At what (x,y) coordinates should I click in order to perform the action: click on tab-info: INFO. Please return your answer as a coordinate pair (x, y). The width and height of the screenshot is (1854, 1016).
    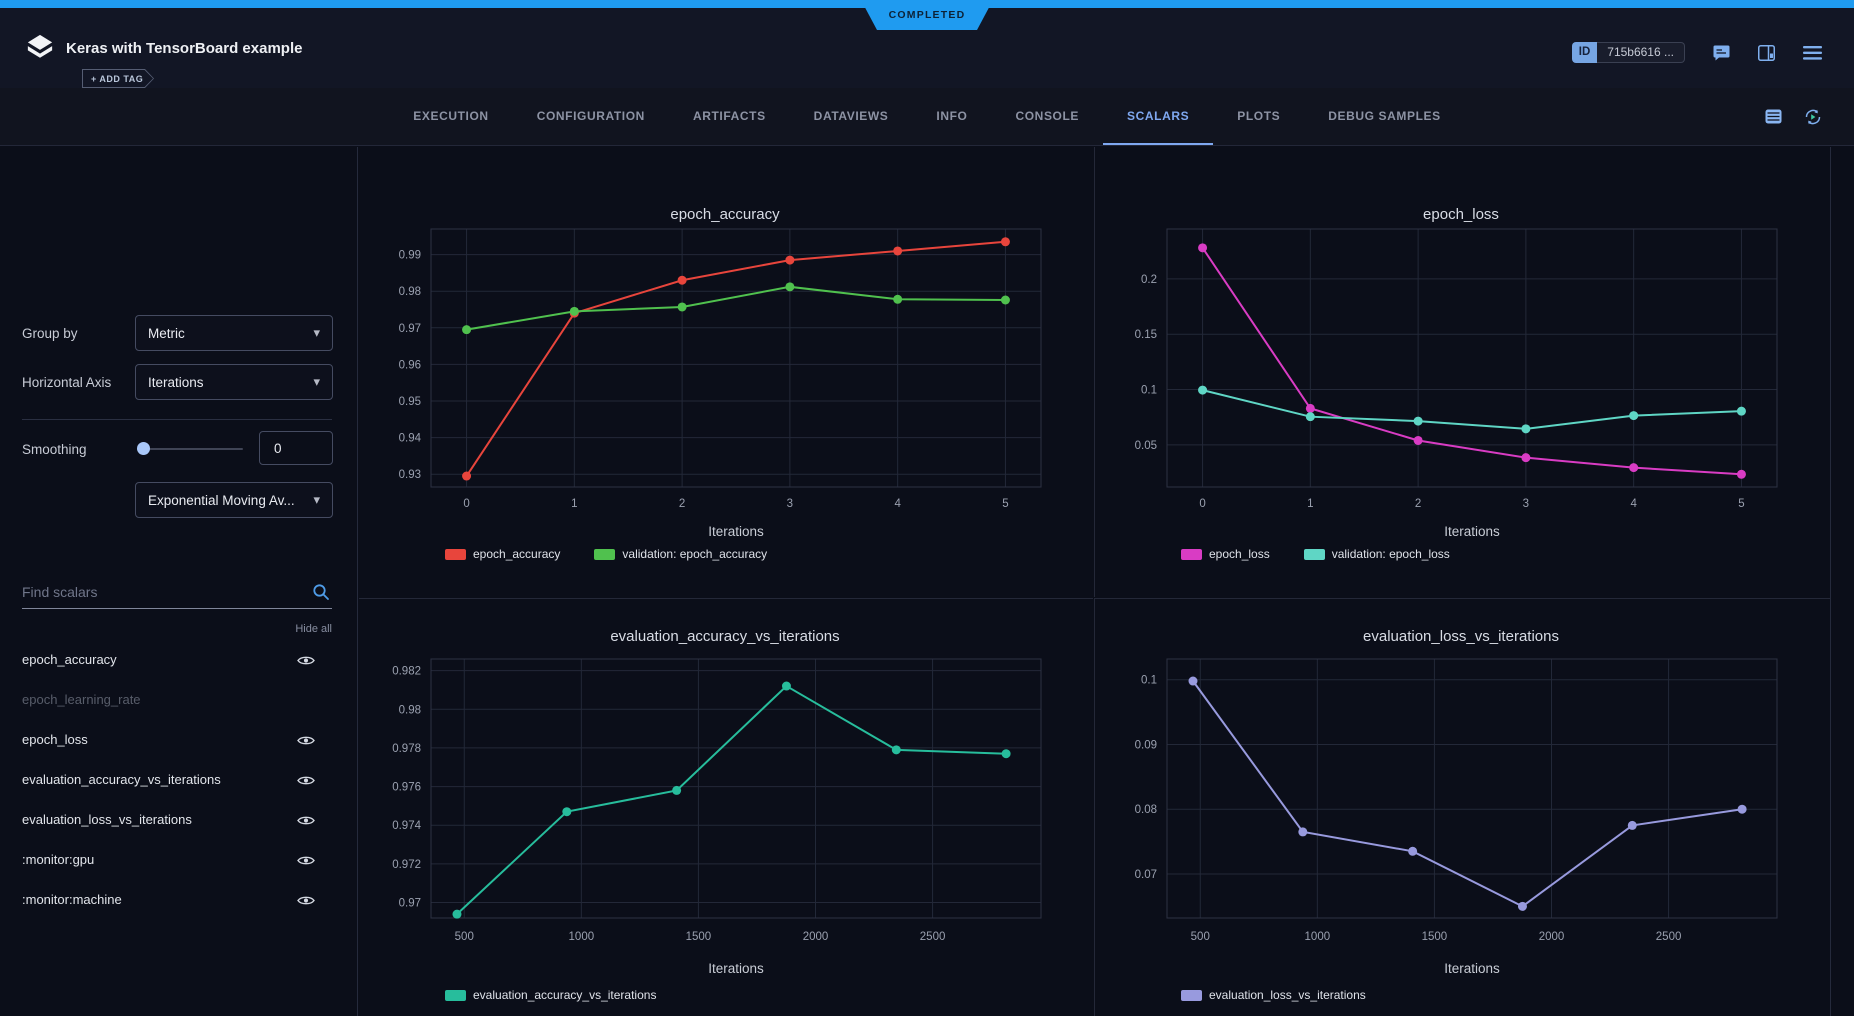
    Looking at the image, I should click on (952, 115).